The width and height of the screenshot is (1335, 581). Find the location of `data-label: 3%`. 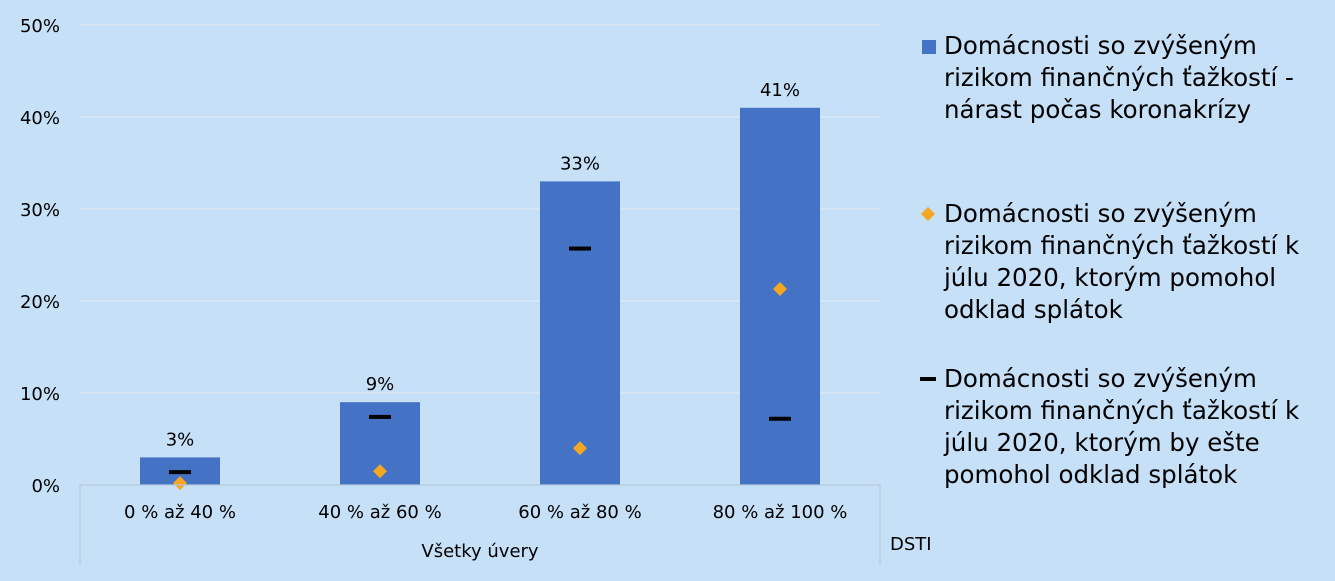

data-label: 3% is located at coordinates (180, 439).